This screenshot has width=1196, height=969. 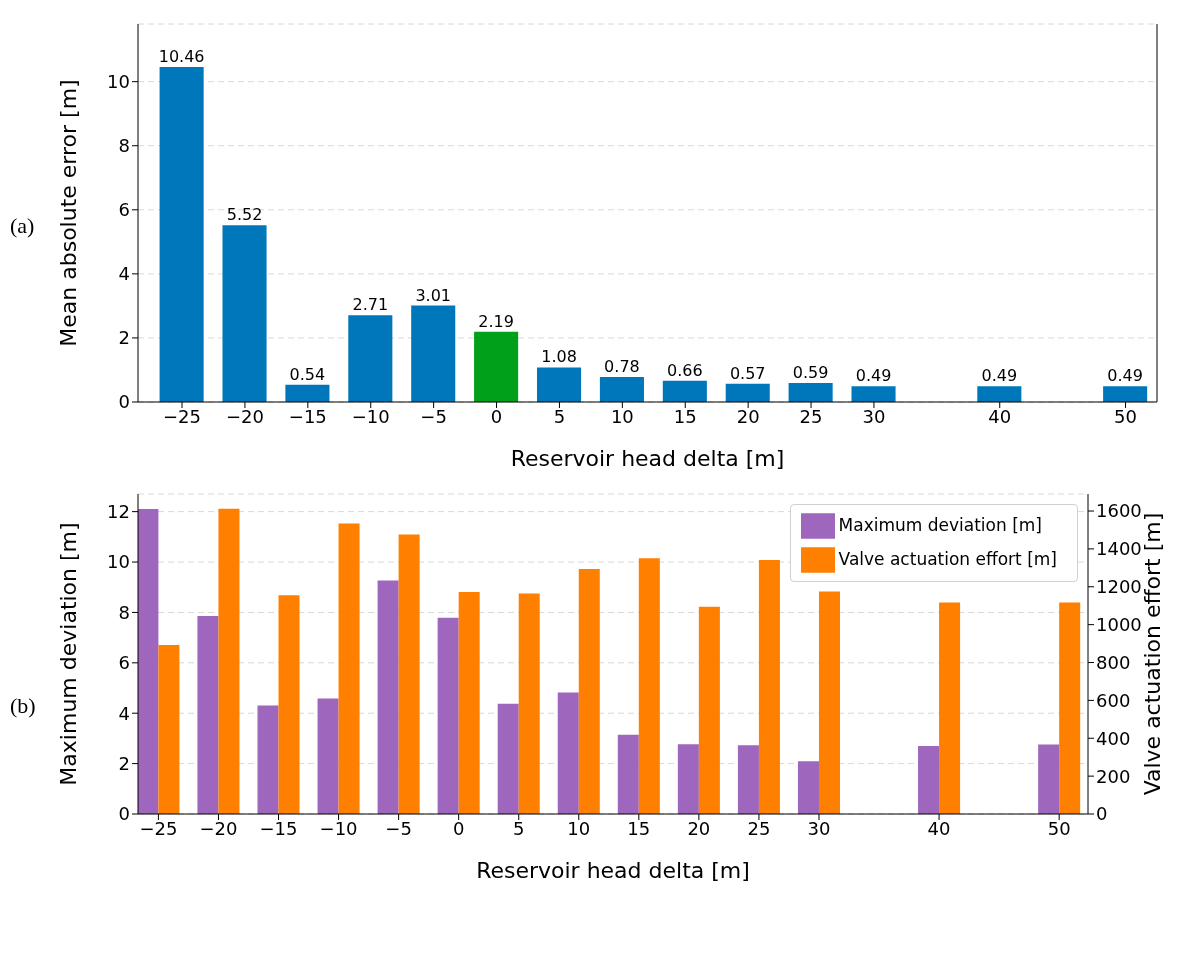 What do you see at coordinates (22, 226) in the screenshot?
I see `text: (a)` at bounding box center [22, 226].